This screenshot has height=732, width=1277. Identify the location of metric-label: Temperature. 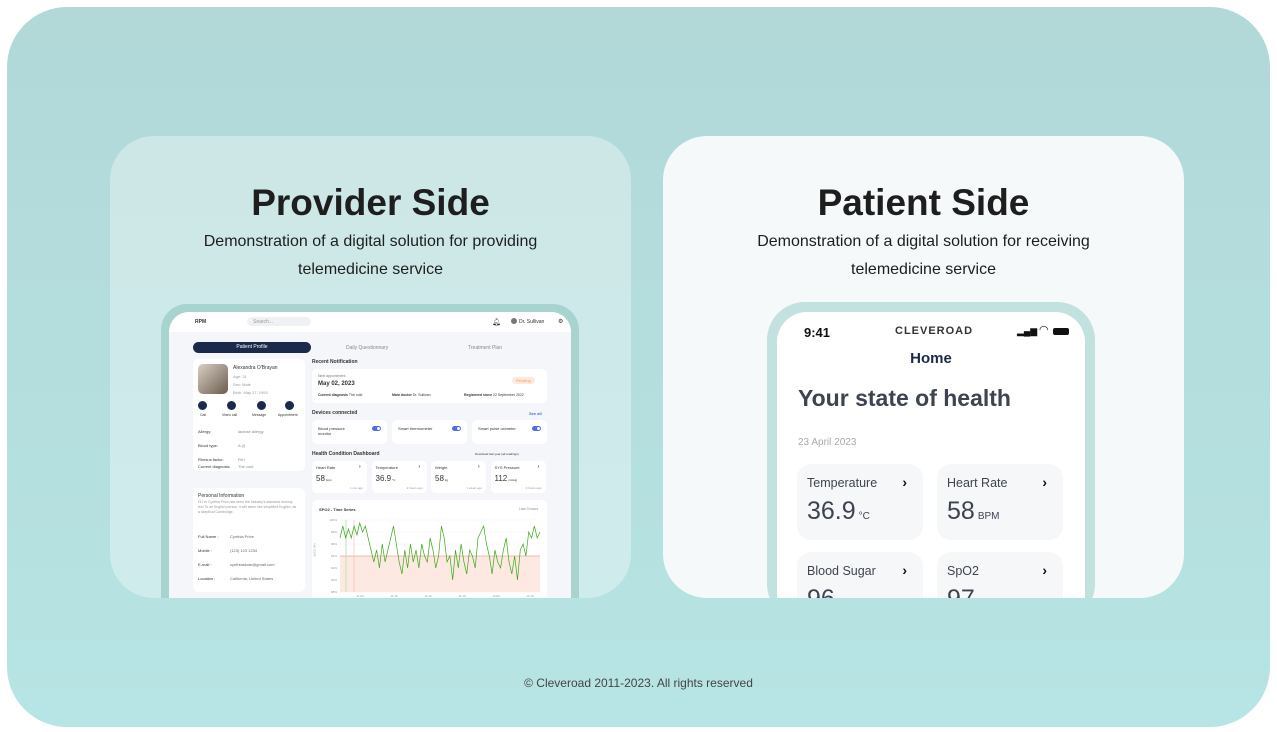
(386, 467).